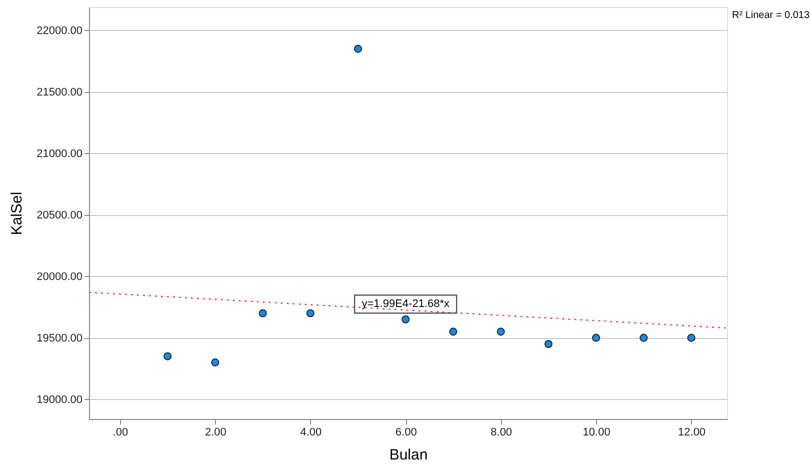  I want to click on y-tick-label: 21500.00, so click(59, 92).